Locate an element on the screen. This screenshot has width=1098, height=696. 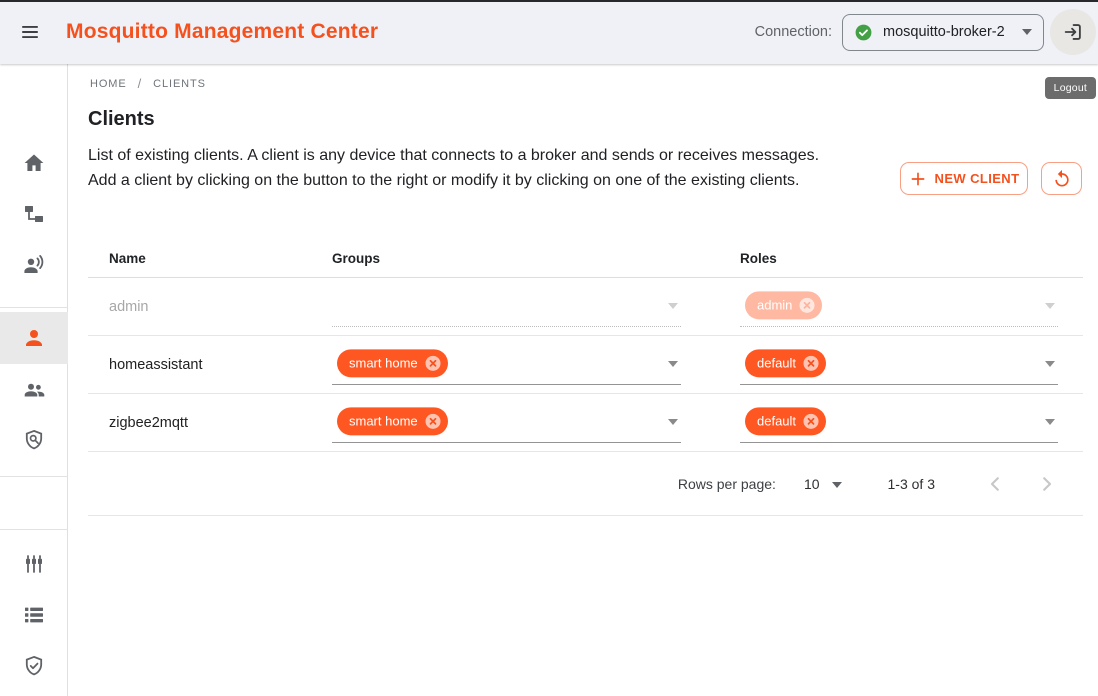
chevron-right-icon is located at coordinates (1047, 484).